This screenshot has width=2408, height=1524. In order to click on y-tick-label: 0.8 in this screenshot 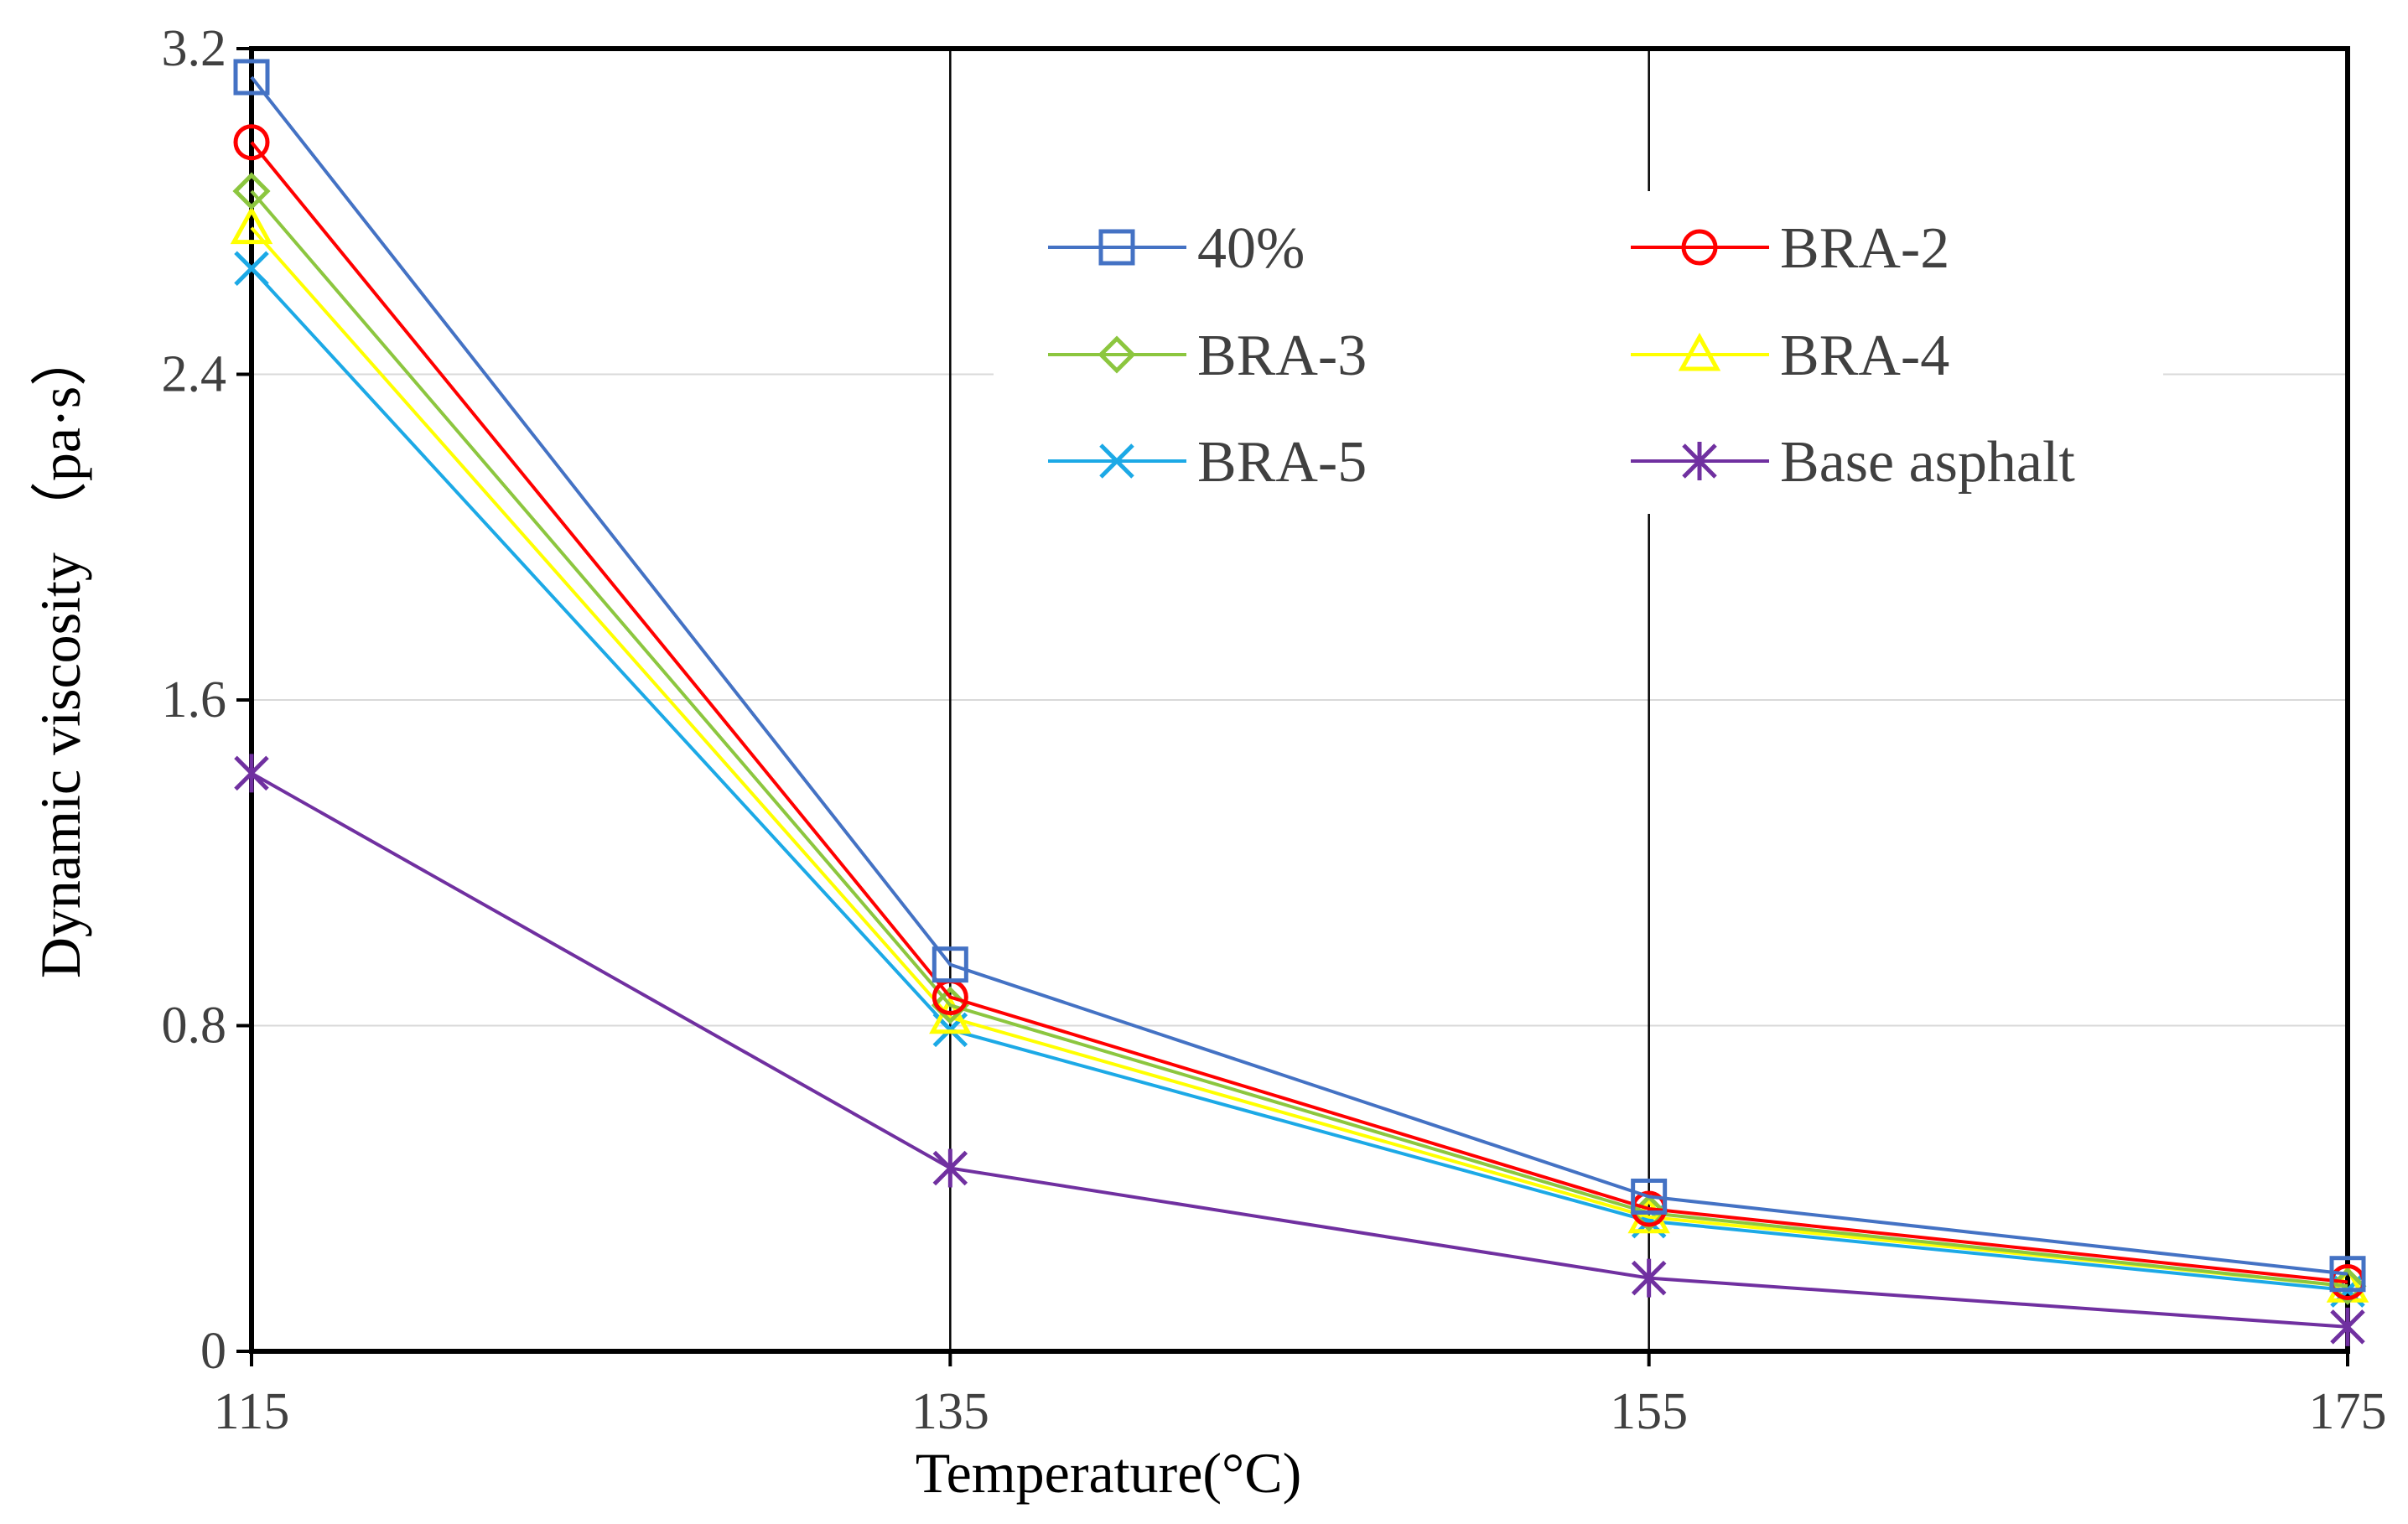, I will do `click(194, 1027)`.